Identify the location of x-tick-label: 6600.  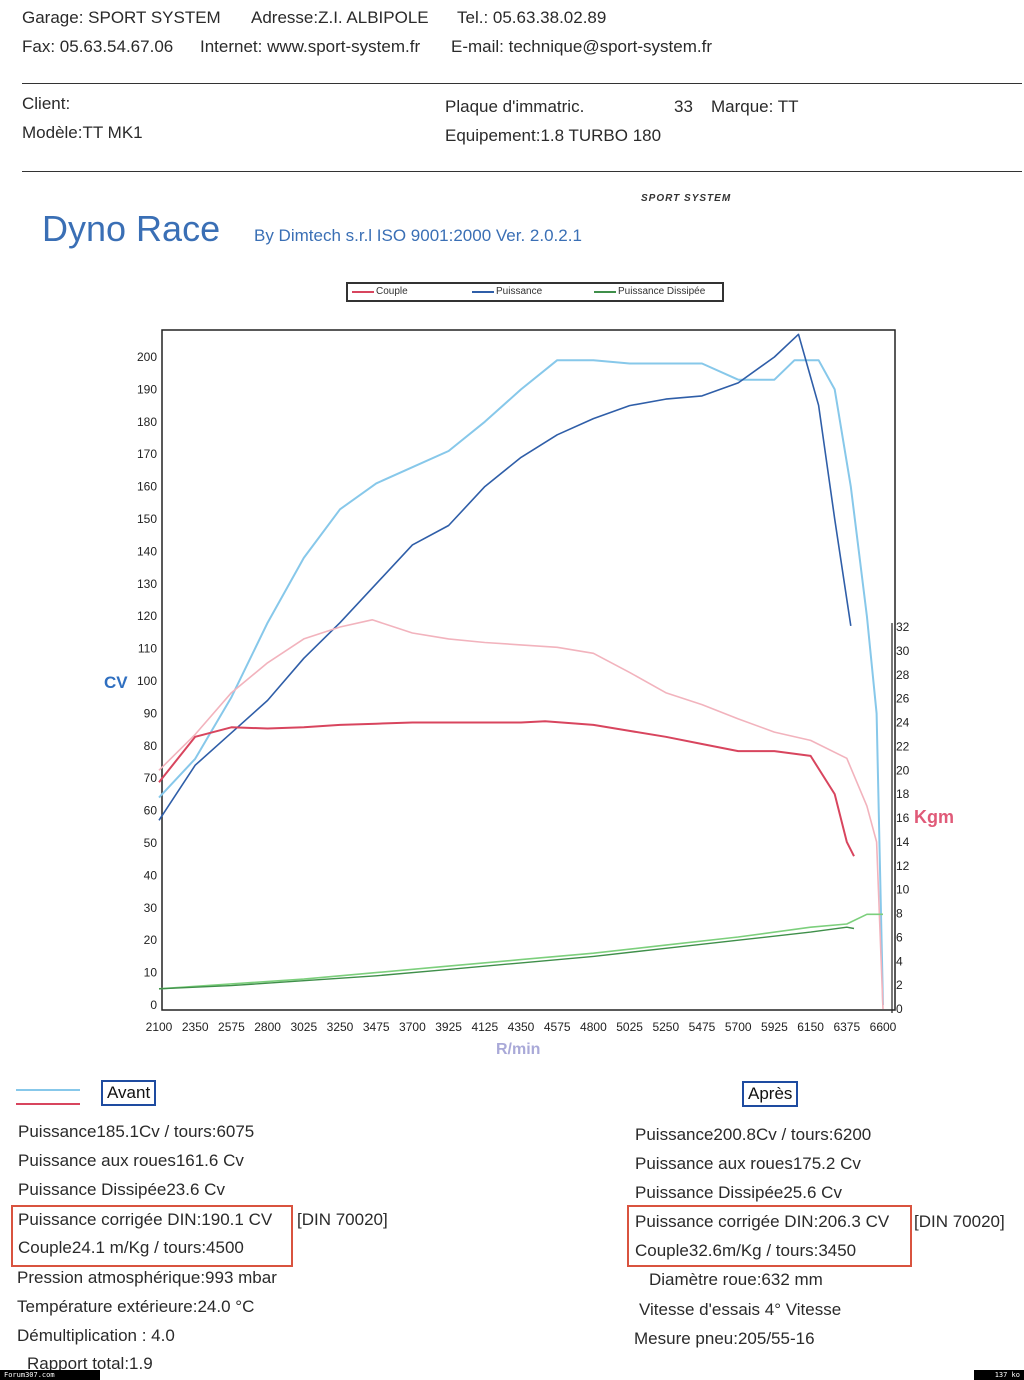
(883, 1027).